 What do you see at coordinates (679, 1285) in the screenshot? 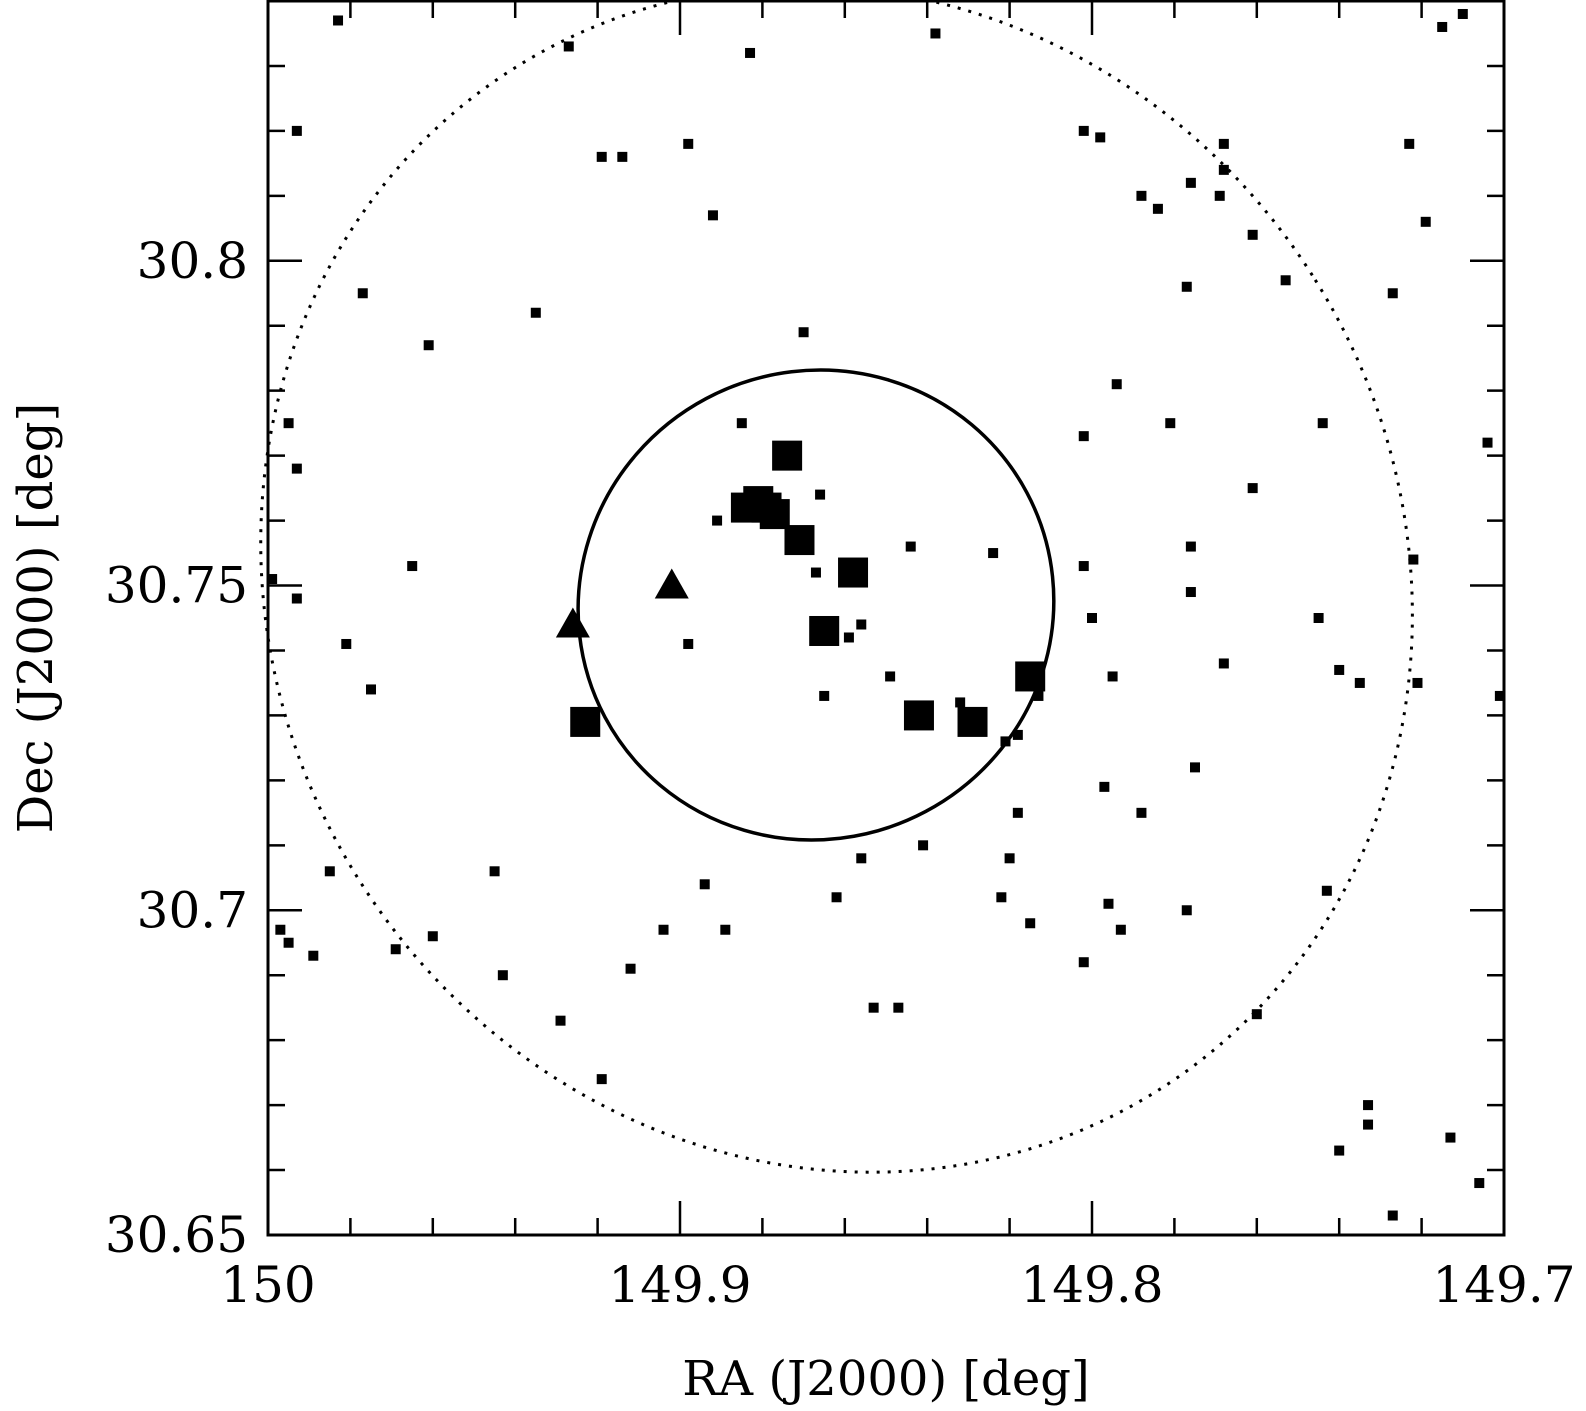
I see `x-tick-label: 149.9` at bounding box center [679, 1285].